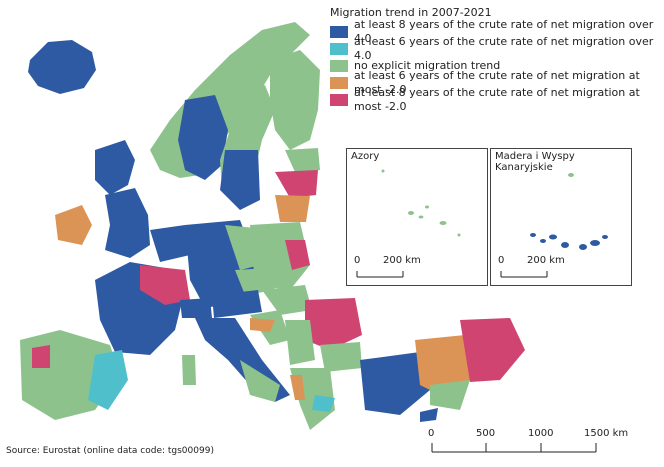 This screenshot has height=467, width=664. What do you see at coordinates (262, 325) in the screenshot?
I see `region-croatia-coast` at bounding box center [262, 325].